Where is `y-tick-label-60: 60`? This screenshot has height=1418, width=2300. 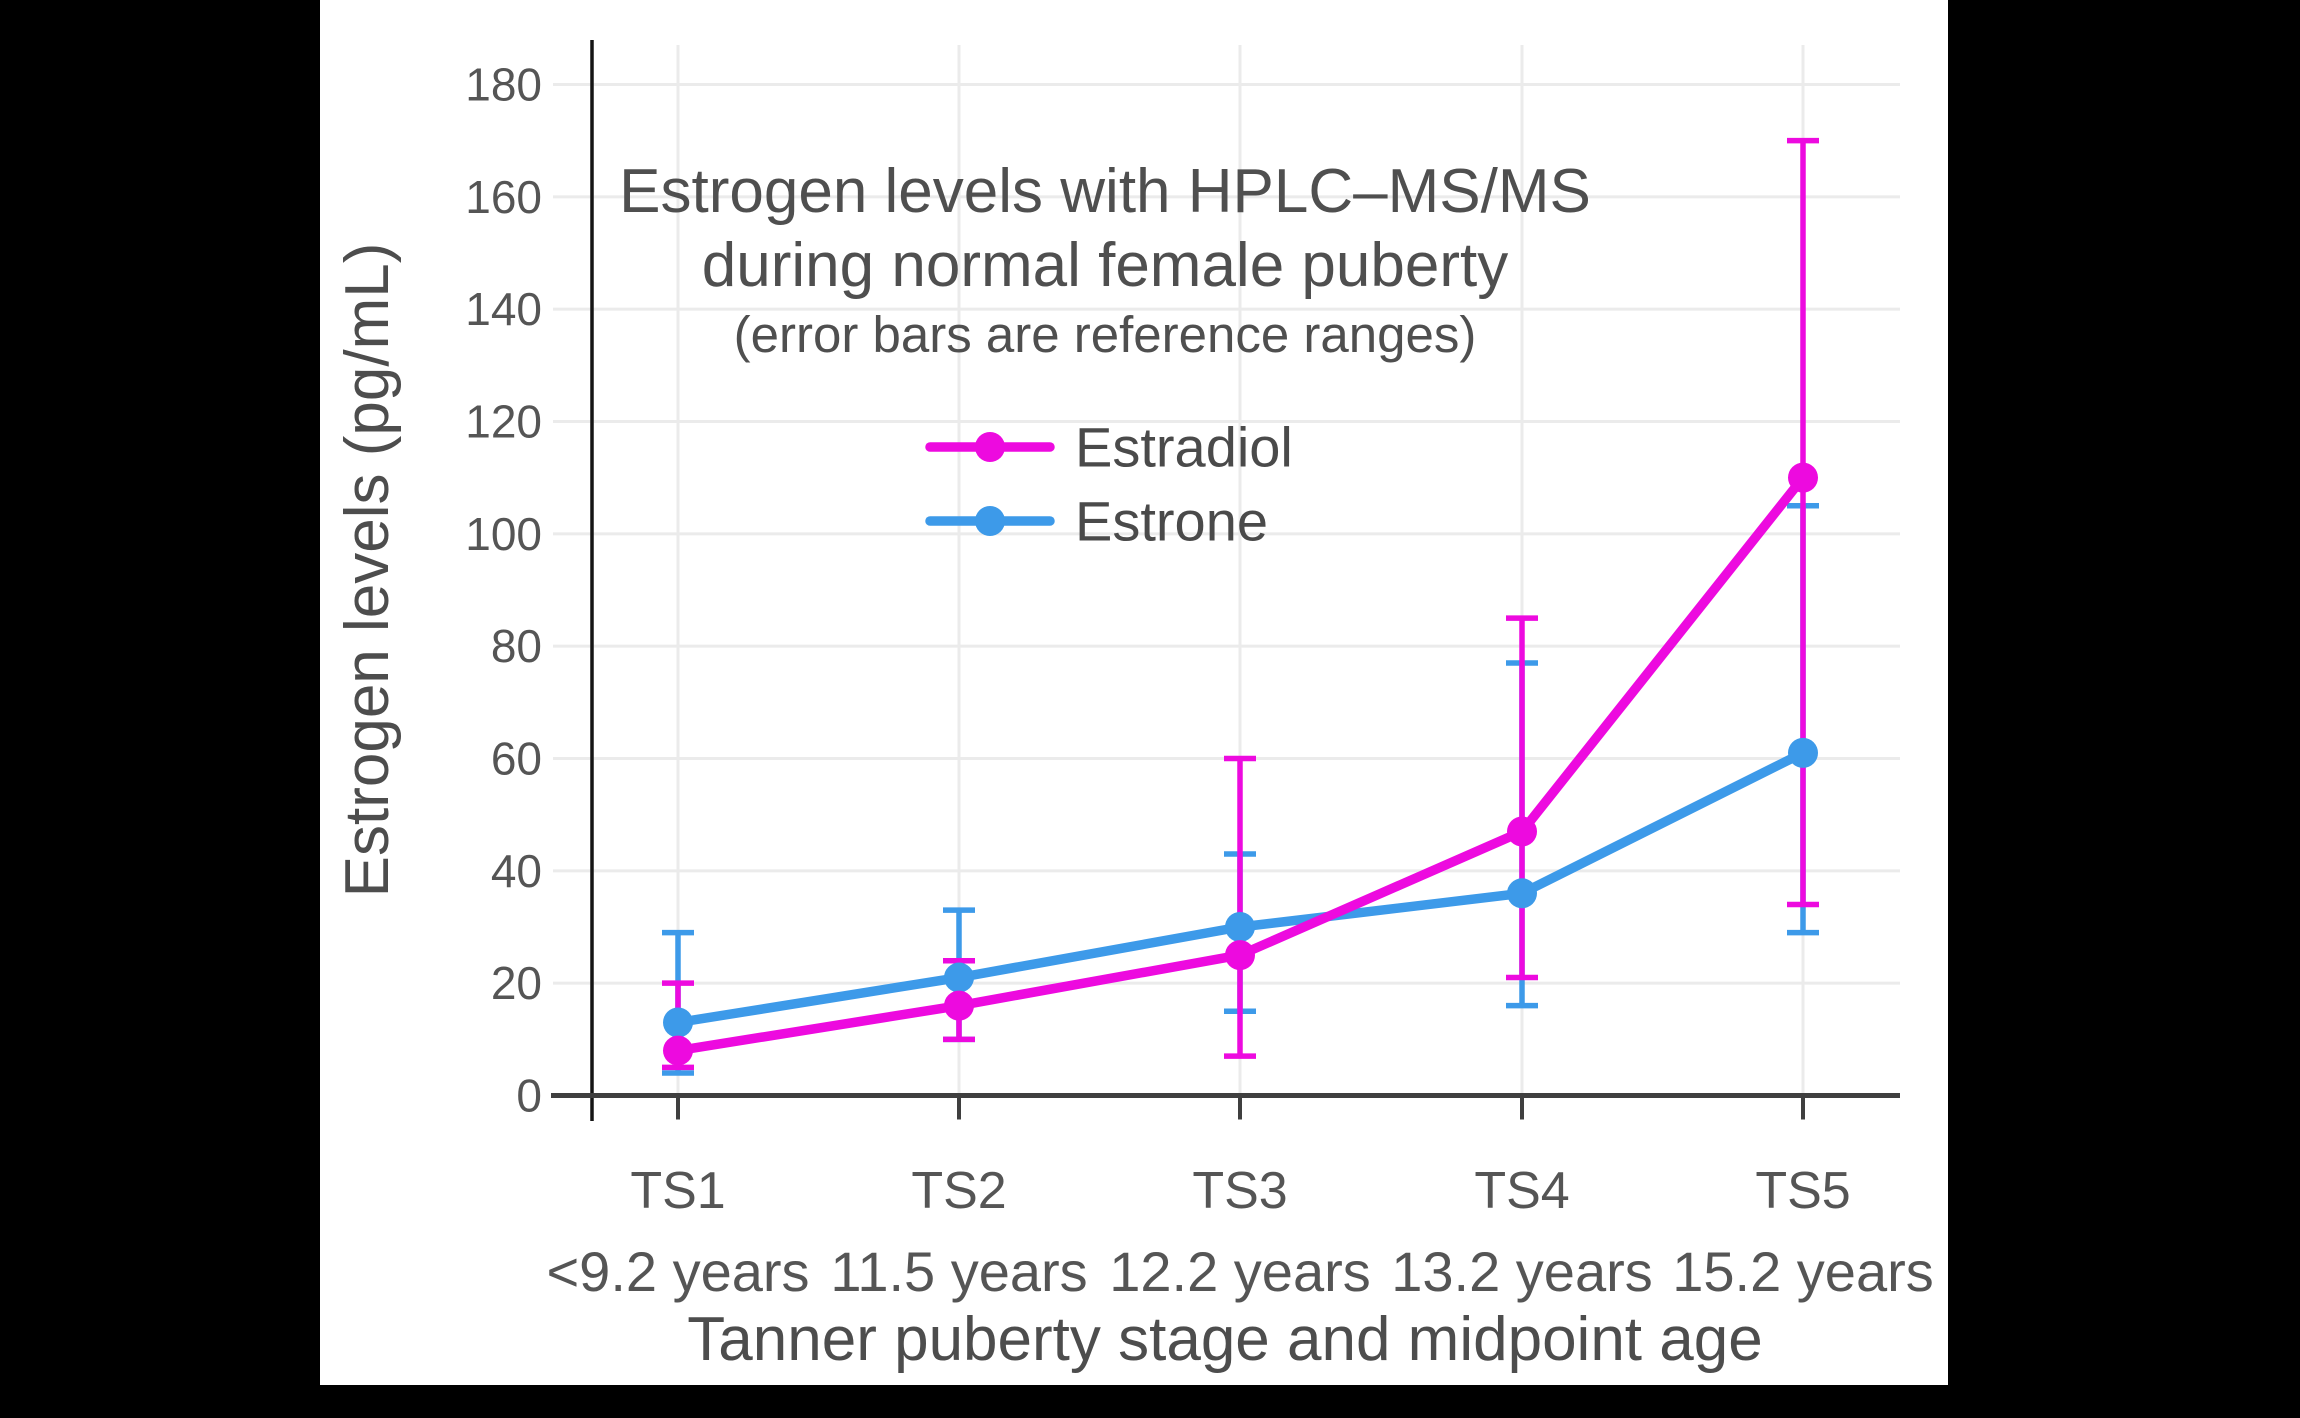
y-tick-label-60: 60 is located at coordinates (516, 758).